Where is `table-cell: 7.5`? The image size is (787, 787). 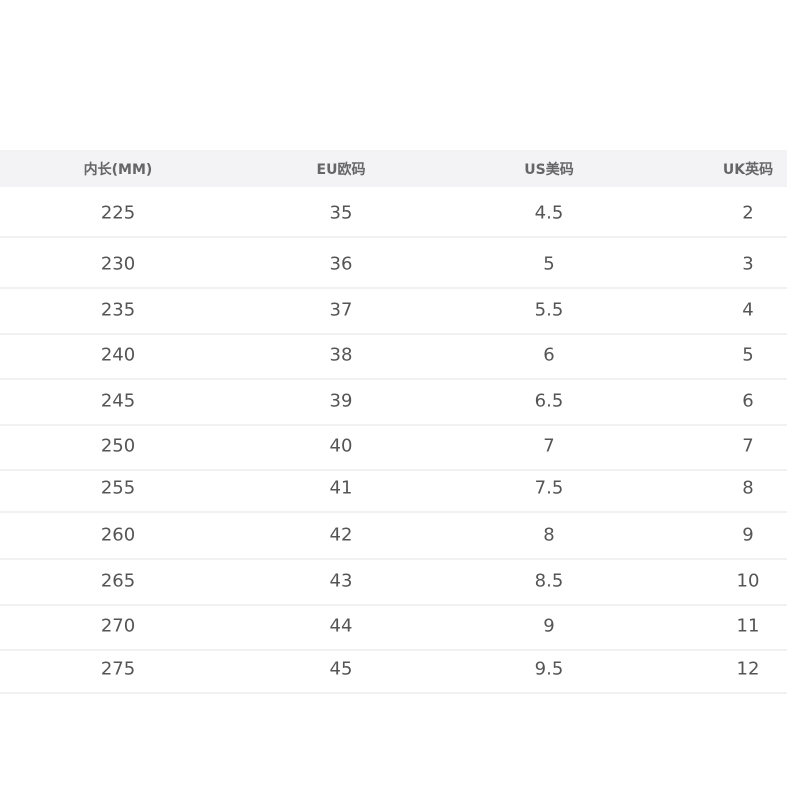 table-cell: 7.5 is located at coordinates (549, 488).